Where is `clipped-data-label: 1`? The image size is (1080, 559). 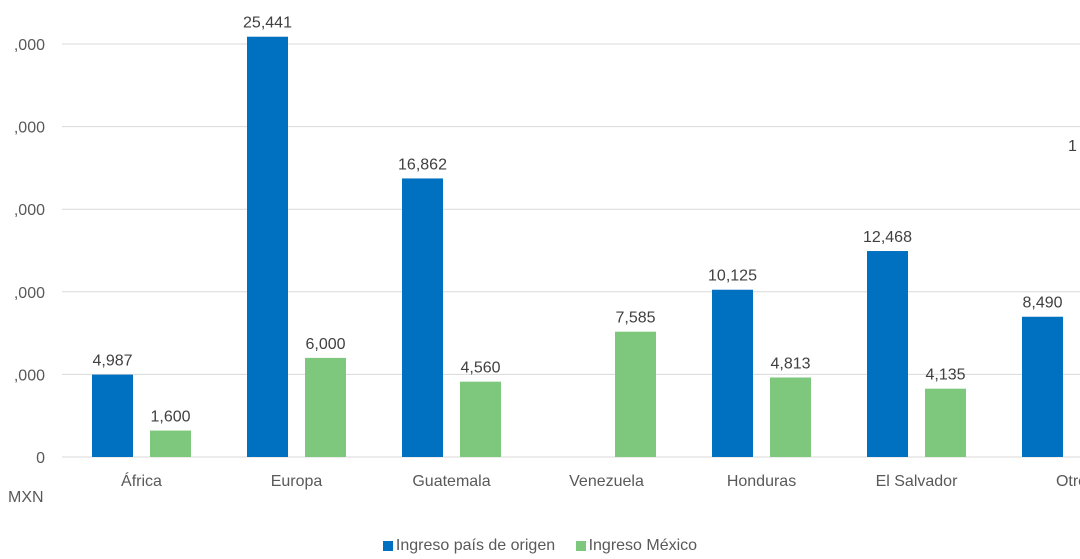
clipped-data-label: 1 is located at coordinates (1072, 146).